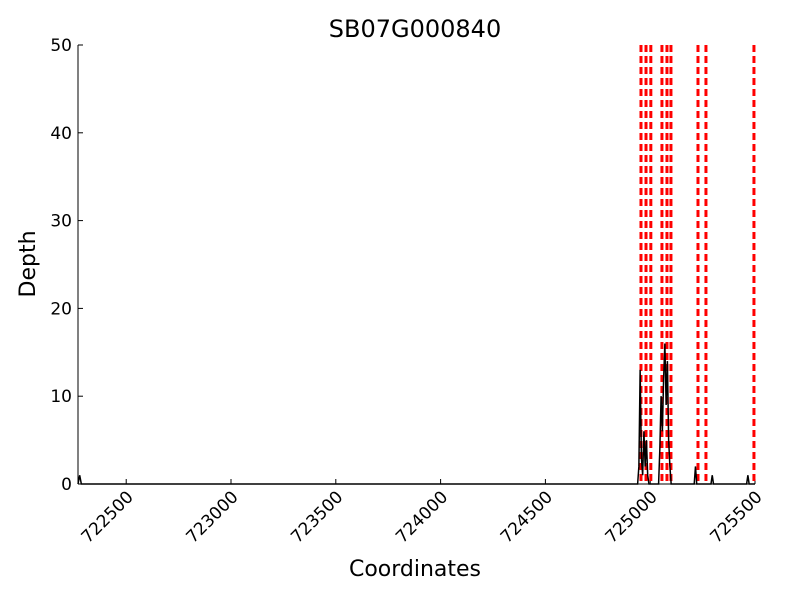  Describe the element at coordinates (108, 517) in the screenshot. I see `x-tick-label: 722500` at that location.